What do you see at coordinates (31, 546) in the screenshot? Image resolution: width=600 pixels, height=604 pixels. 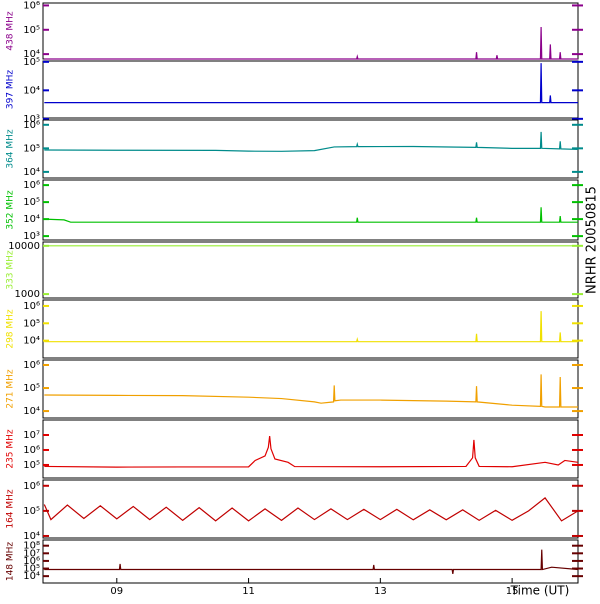 I see `y-tick-label: 10⁸` at bounding box center [31, 546].